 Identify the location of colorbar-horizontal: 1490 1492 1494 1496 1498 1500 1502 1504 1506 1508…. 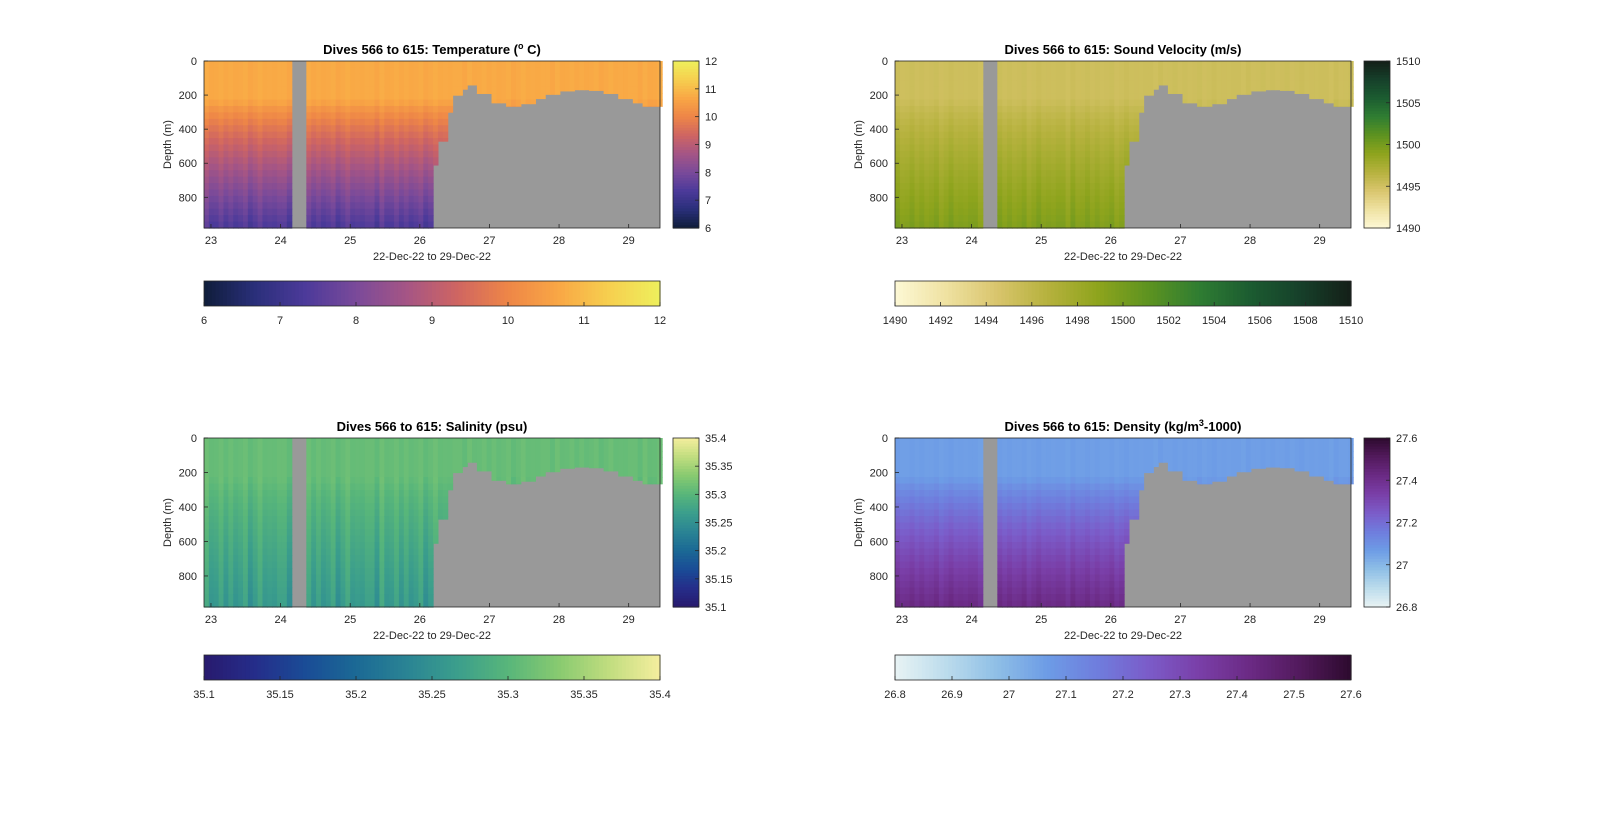
(1123, 303).